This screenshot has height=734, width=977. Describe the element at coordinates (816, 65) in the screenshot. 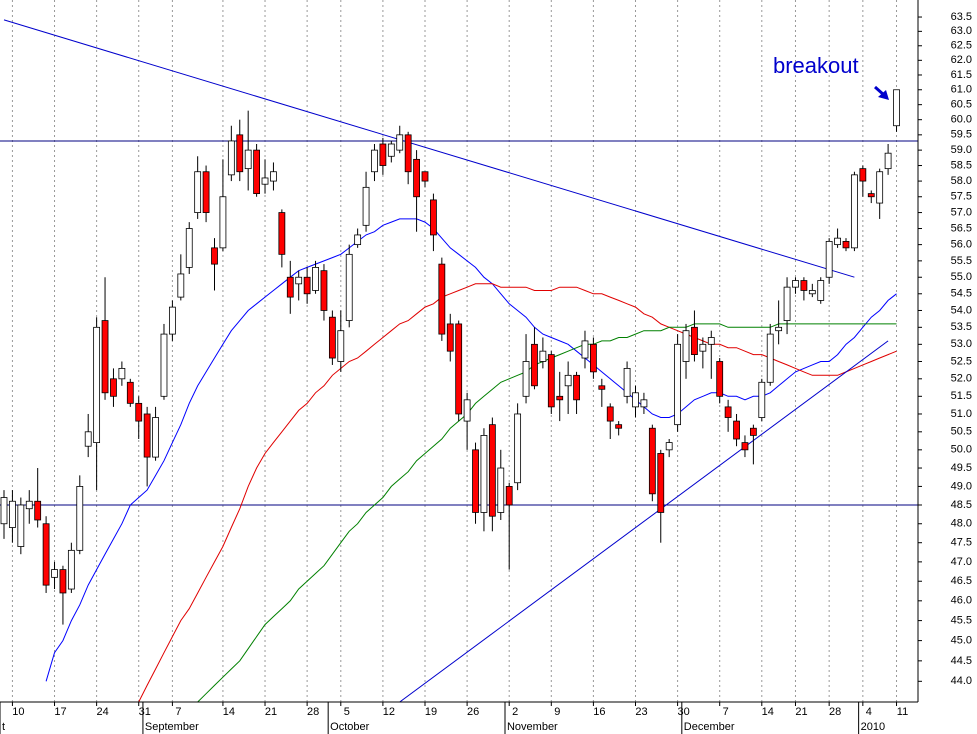

I see `annotation: breakout` at that location.